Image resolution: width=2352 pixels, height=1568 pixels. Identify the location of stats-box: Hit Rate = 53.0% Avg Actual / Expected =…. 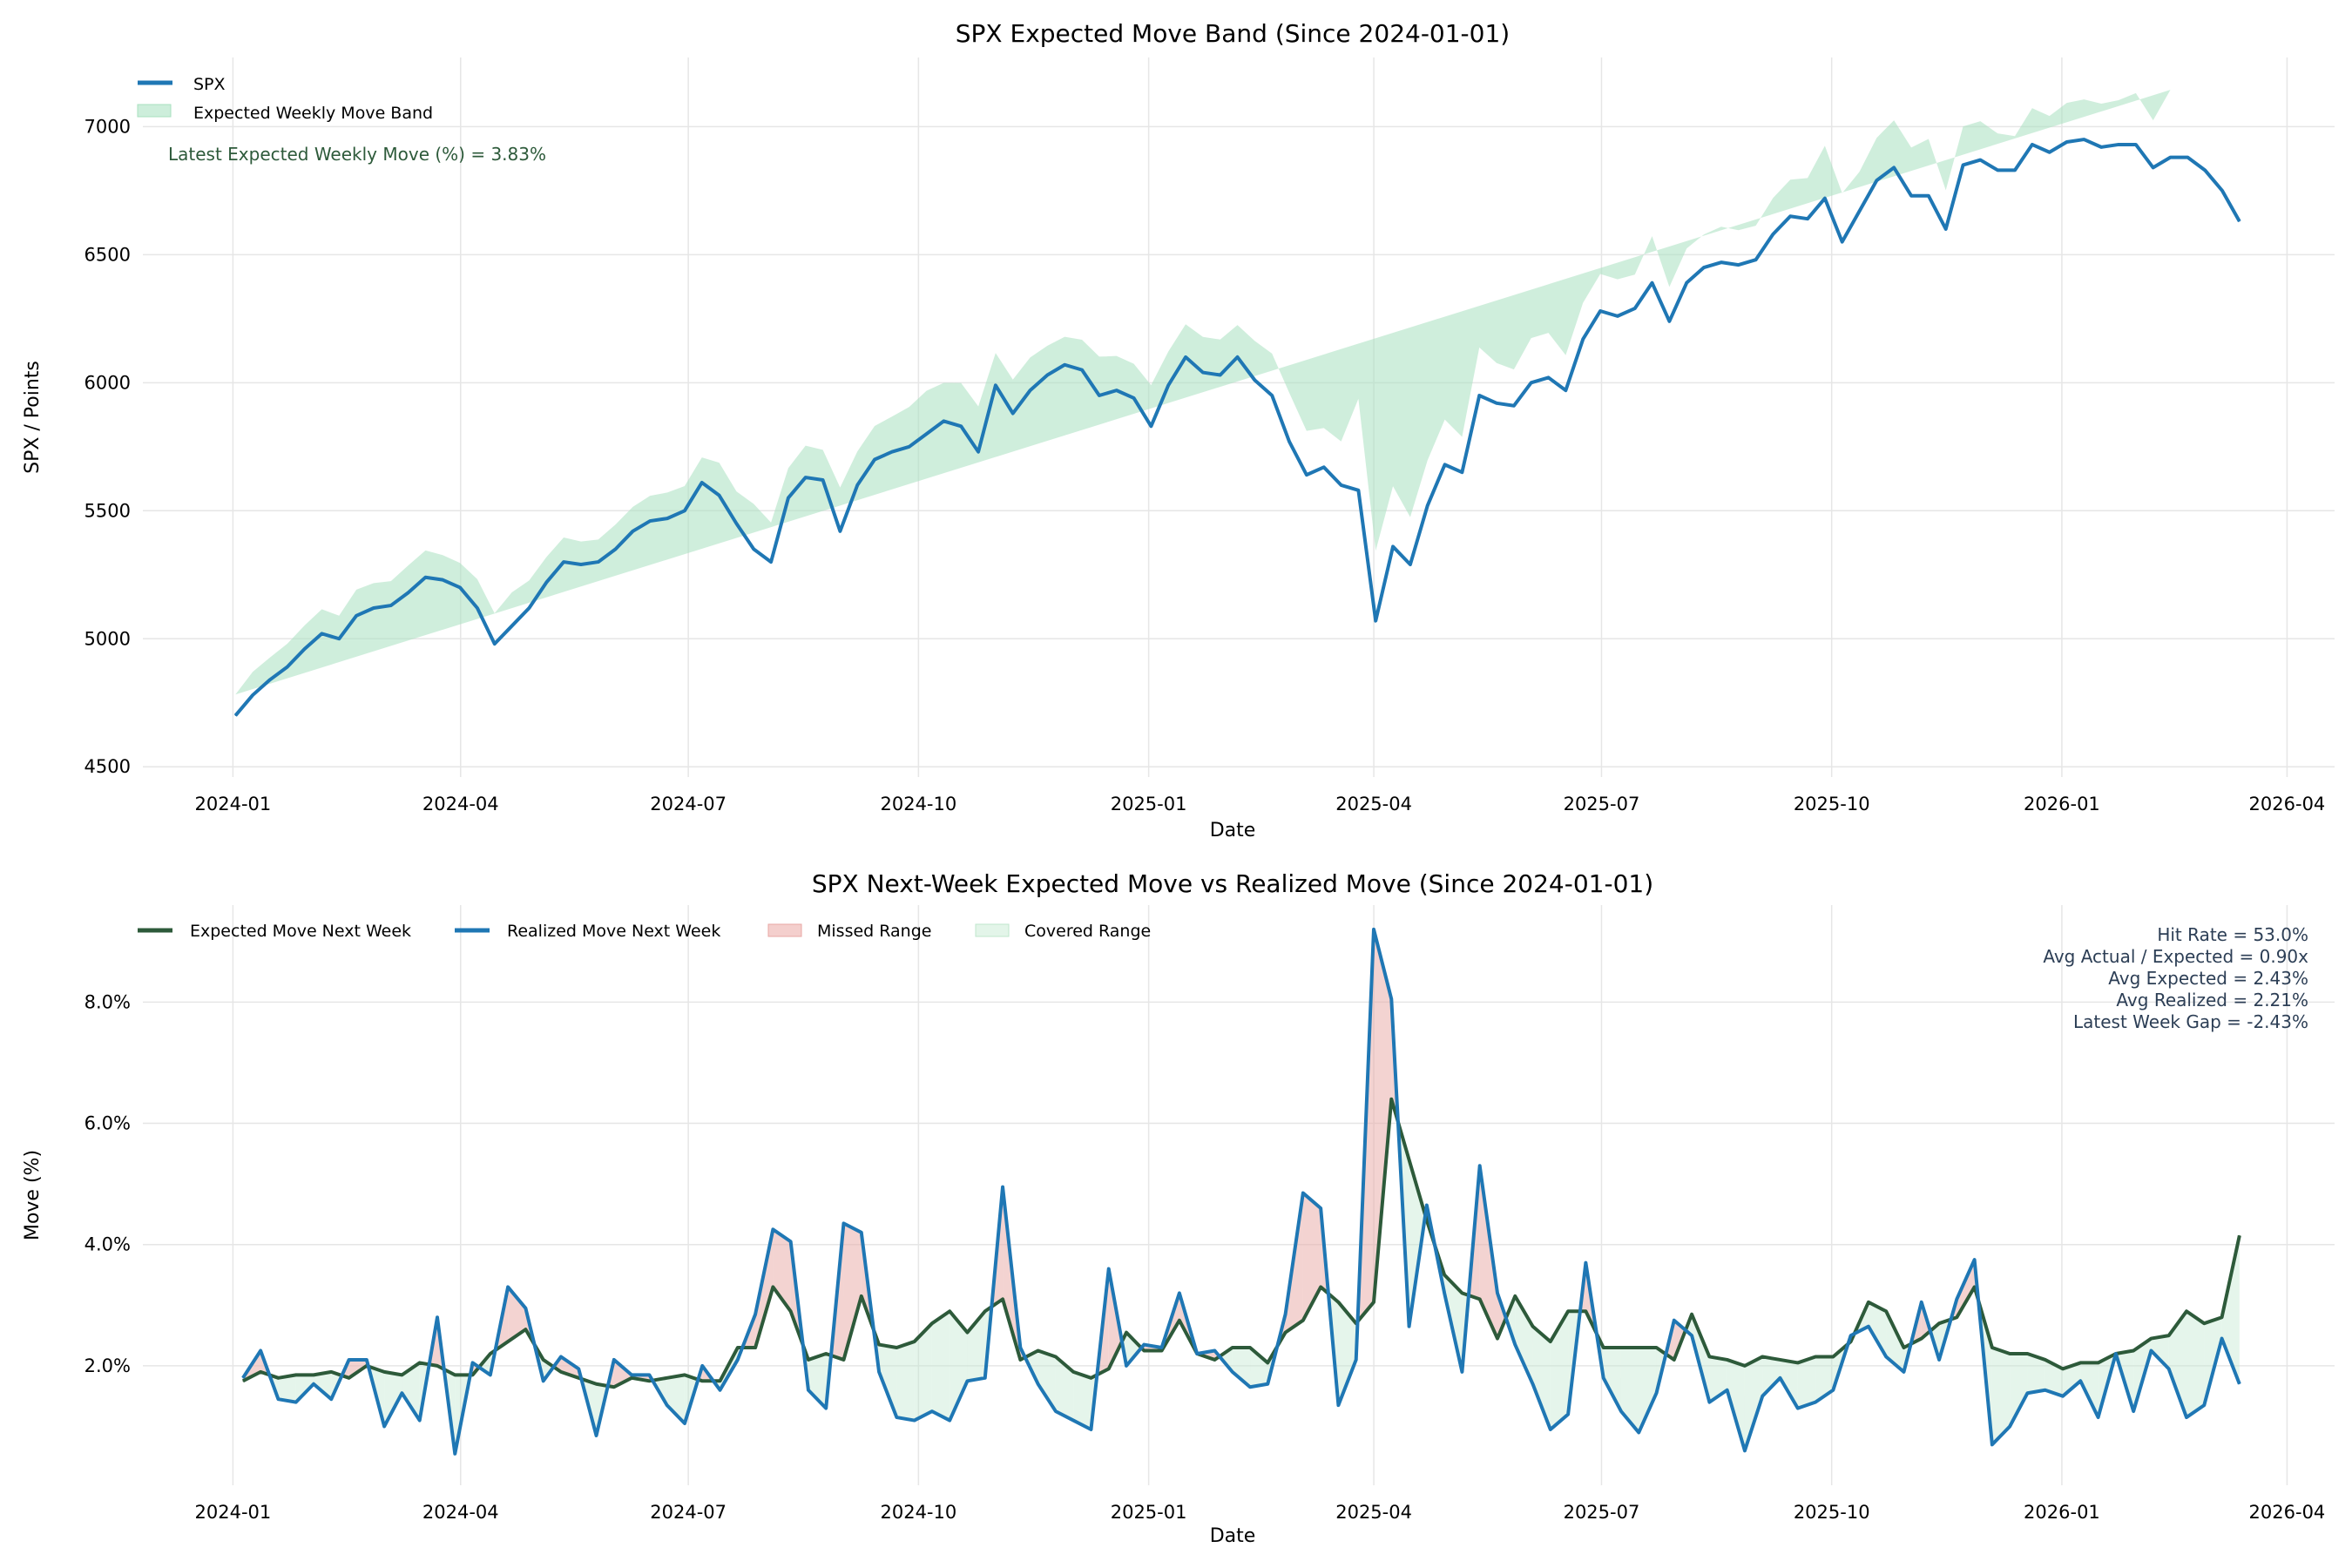
(2175, 978).